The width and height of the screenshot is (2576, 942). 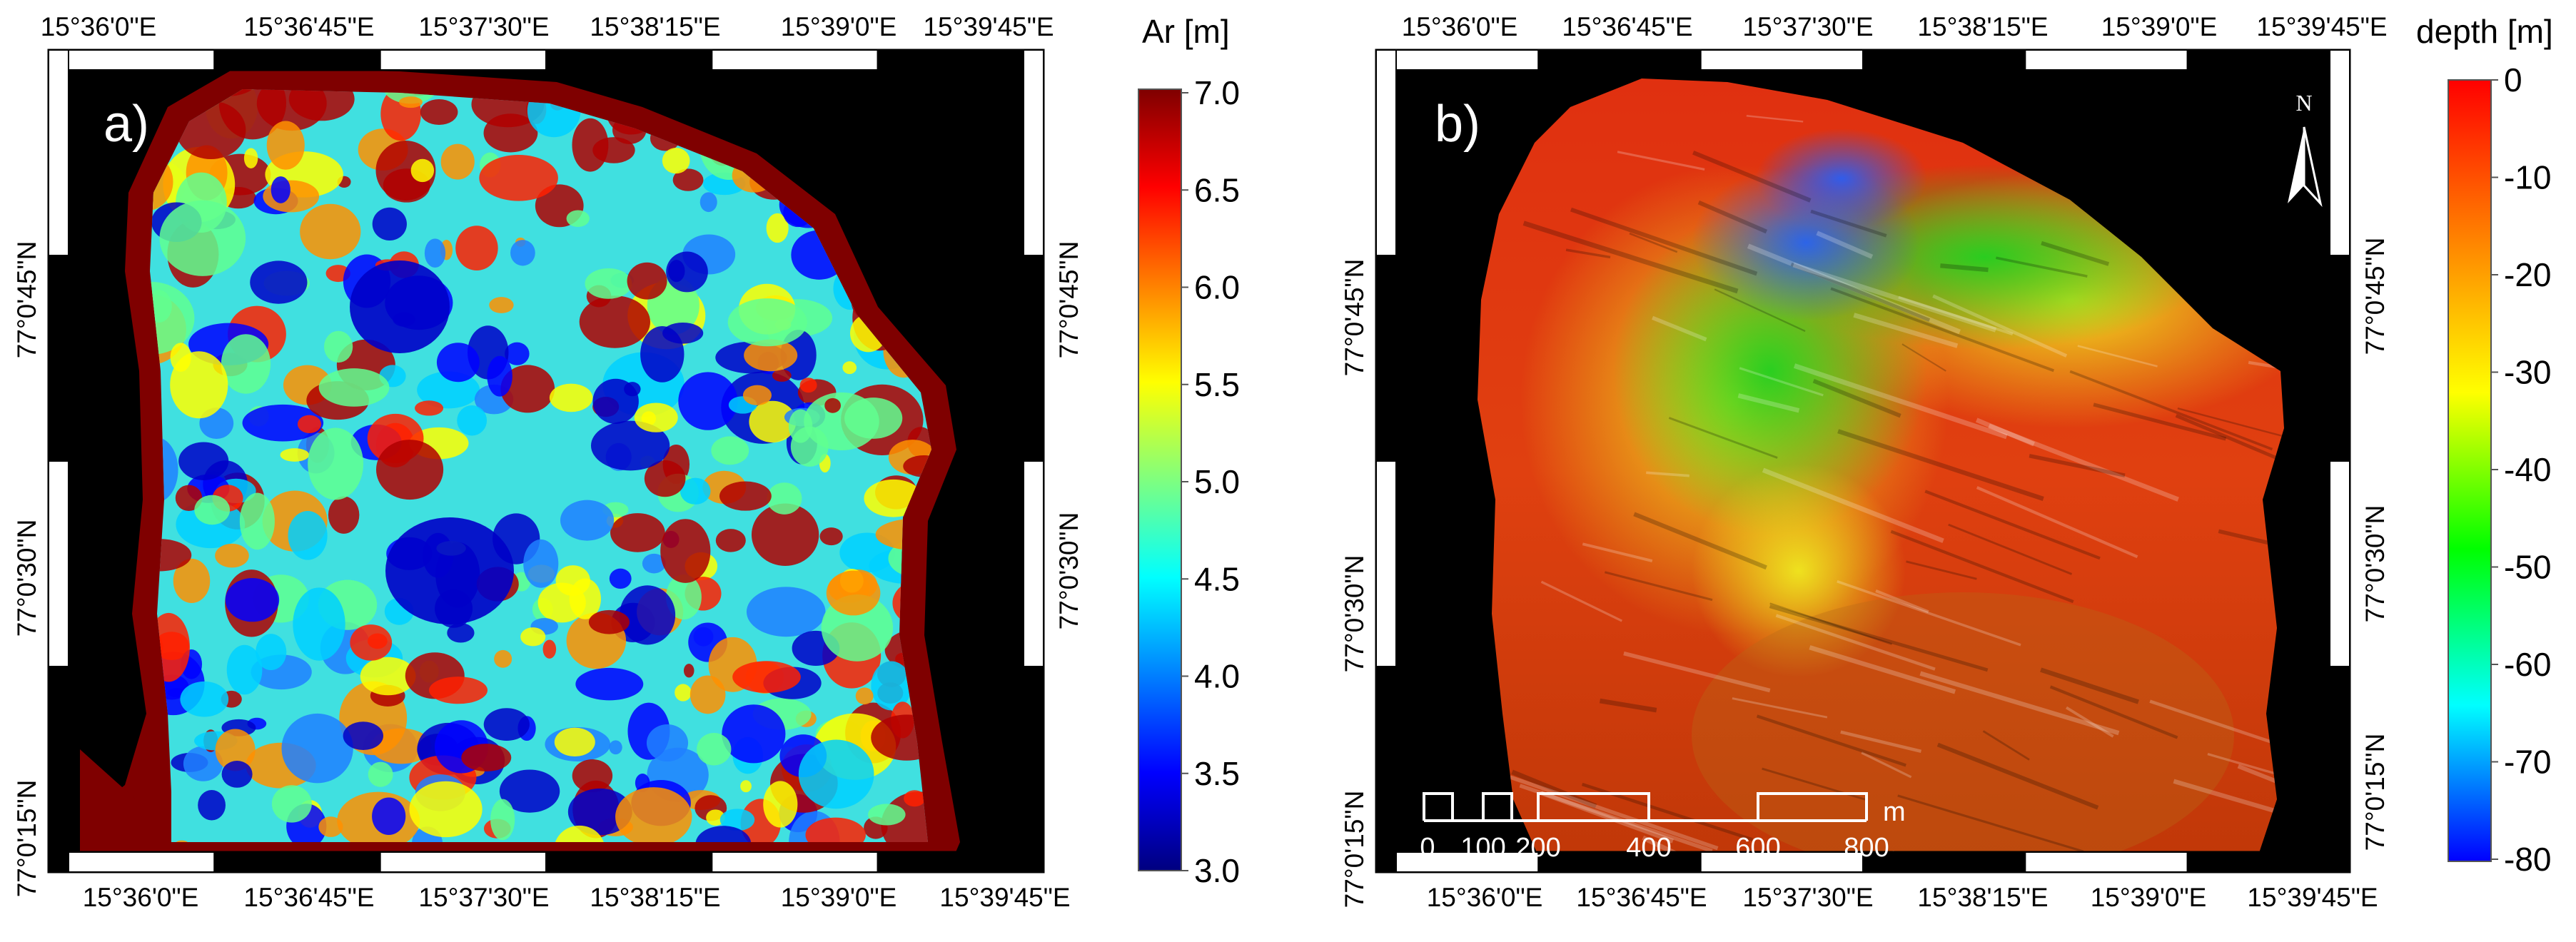 I want to click on panel-b-right-tick-0: 77°0'45"N, so click(x=2375, y=296).